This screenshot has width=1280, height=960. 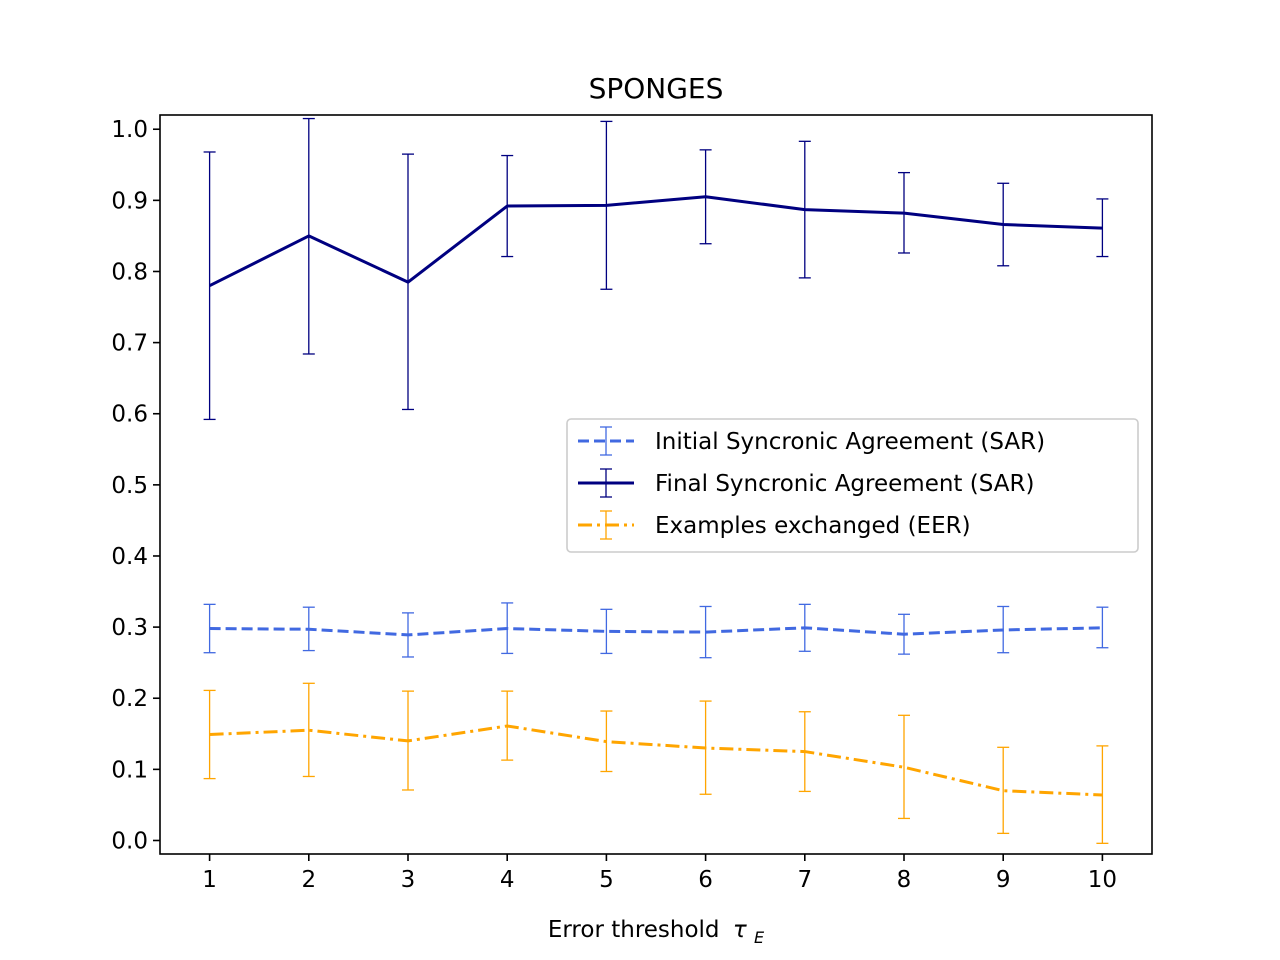 What do you see at coordinates (507, 880) in the screenshot?
I see `x-tick-label: 4` at bounding box center [507, 880].